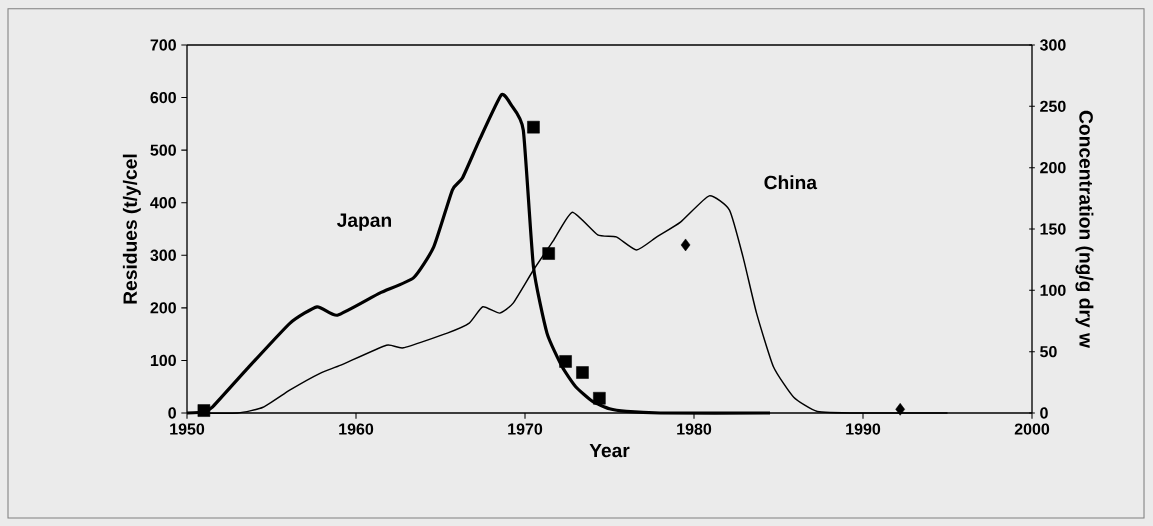 The width and height of the screenshot is (1153, 526). Describe the element at coordinates (172, 413) in the screenshot. I see `y-tick-label: 0` at that location.